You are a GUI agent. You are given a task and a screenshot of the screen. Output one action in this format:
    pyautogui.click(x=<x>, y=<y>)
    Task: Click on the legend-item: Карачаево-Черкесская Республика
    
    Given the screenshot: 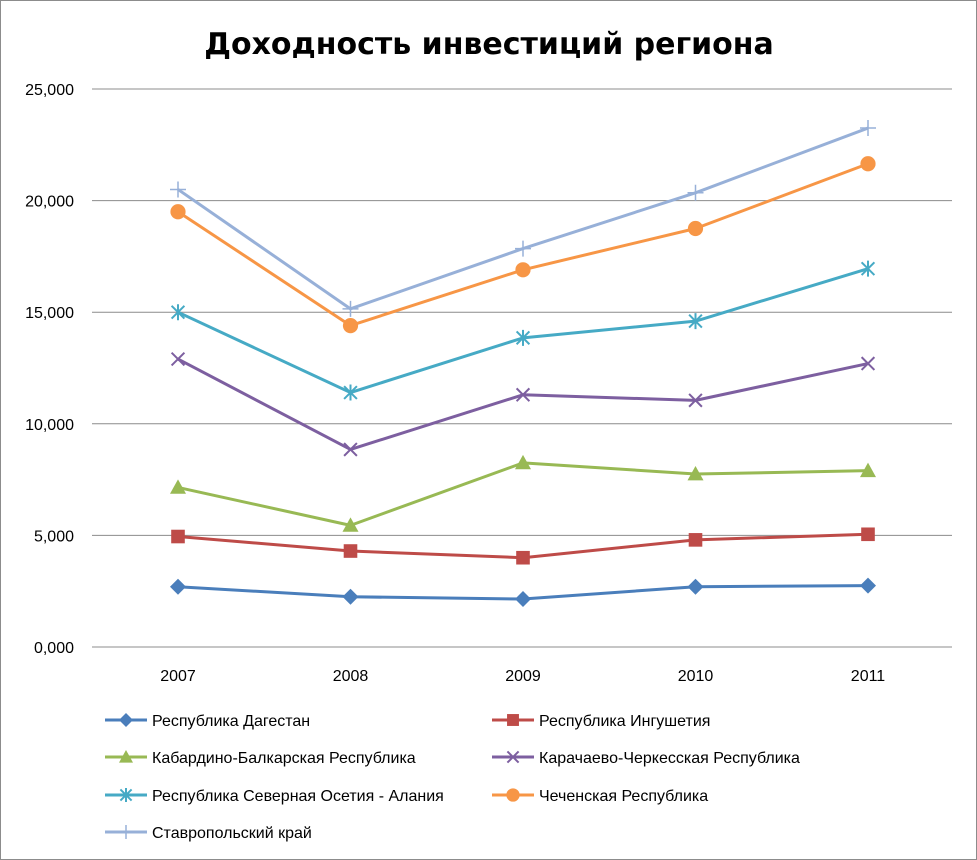 What is the action you would take?
    pyautogui.click(x=646, y=758)
    